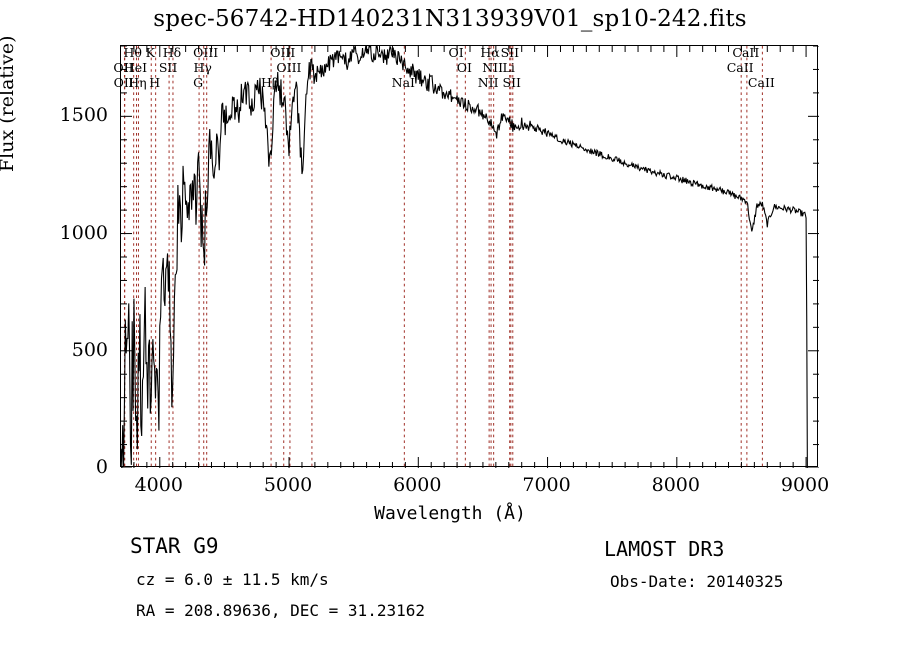 The width and height of the screenshot is (900, 649). What do you see at coordinates (746, 52) in the screenshot?
I see `line-label-CaII-8542: CaII` at bounding box center [746, 52].